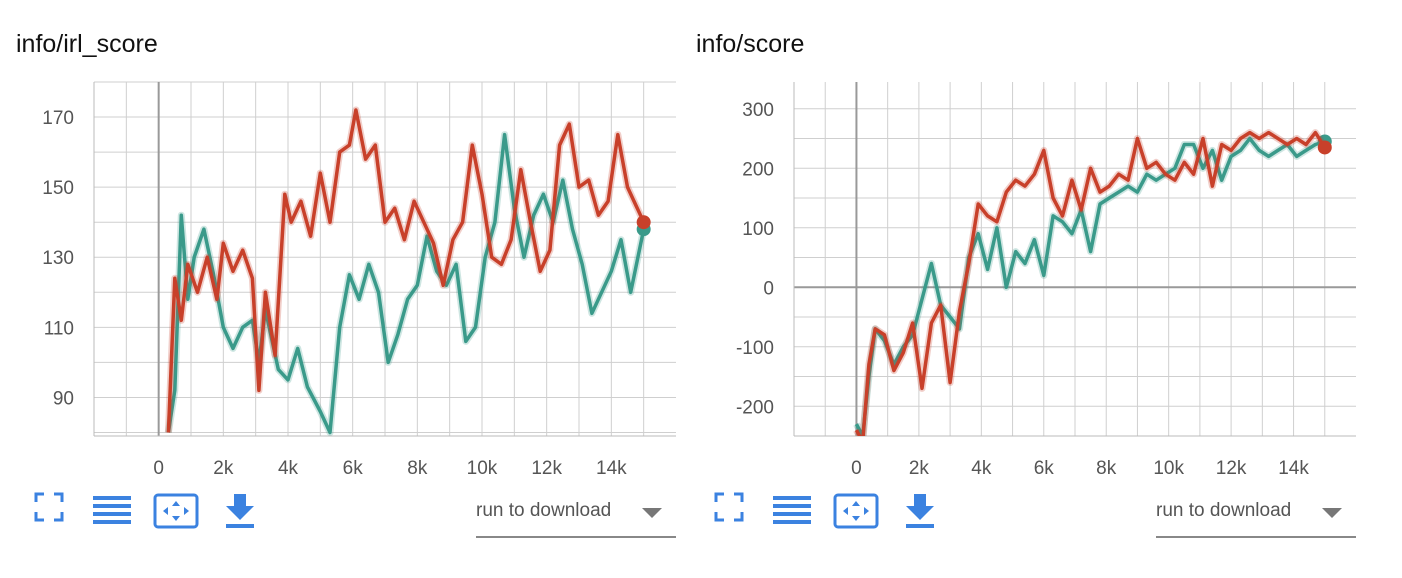  I want to click on y-tick-label: 100, so click(758, 229).